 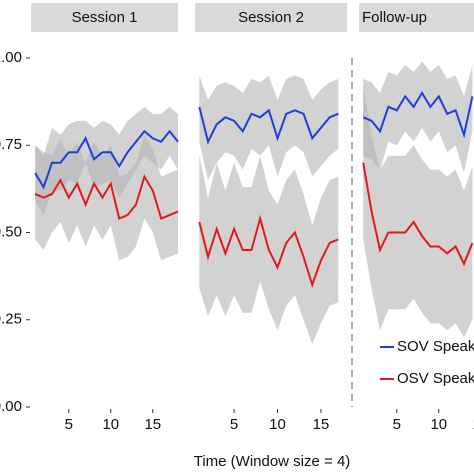 I want to click on y-tick-label: 1.00, so click(x=11, y=57).